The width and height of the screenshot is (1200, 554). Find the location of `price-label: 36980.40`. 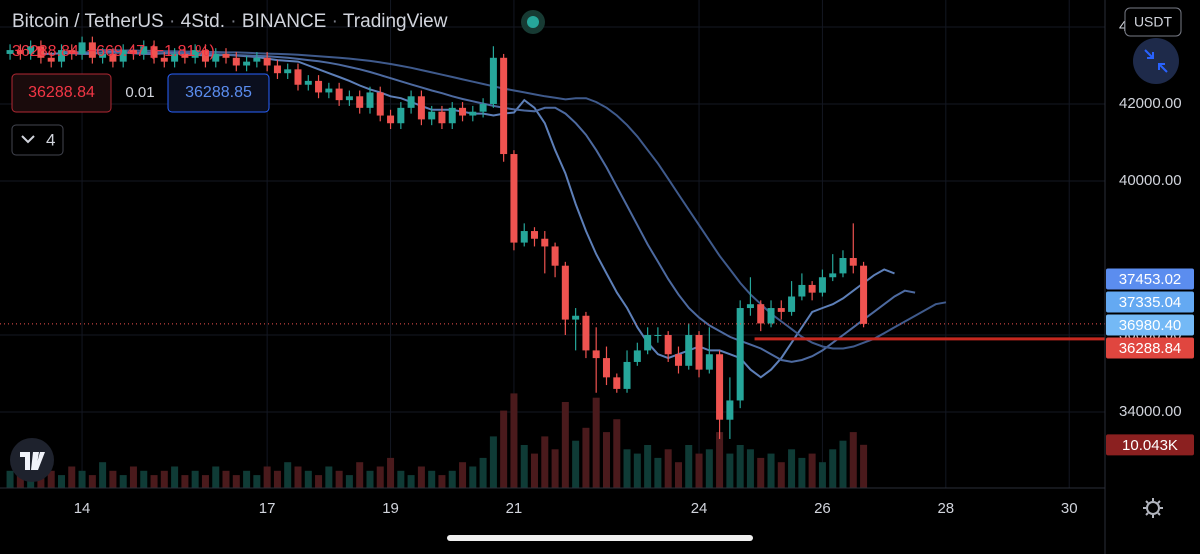

price-label: 36980.40 is located at coordinates (1150, 325).